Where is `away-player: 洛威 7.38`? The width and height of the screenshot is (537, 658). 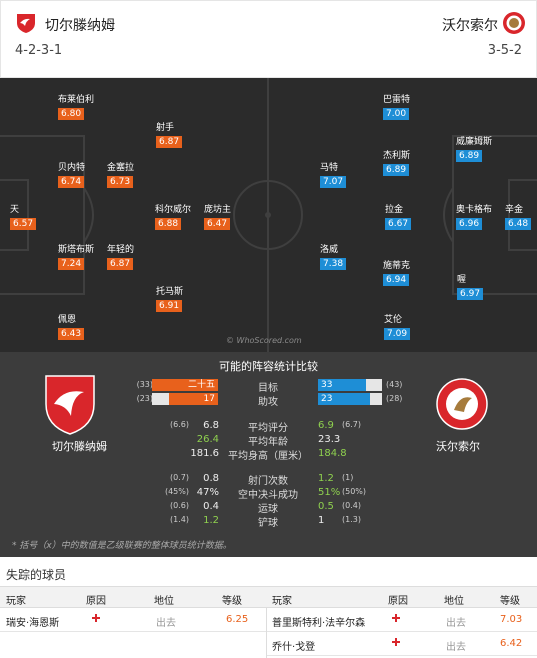 away-player: 洛威 7.38 is located at coordinates (333, 256).